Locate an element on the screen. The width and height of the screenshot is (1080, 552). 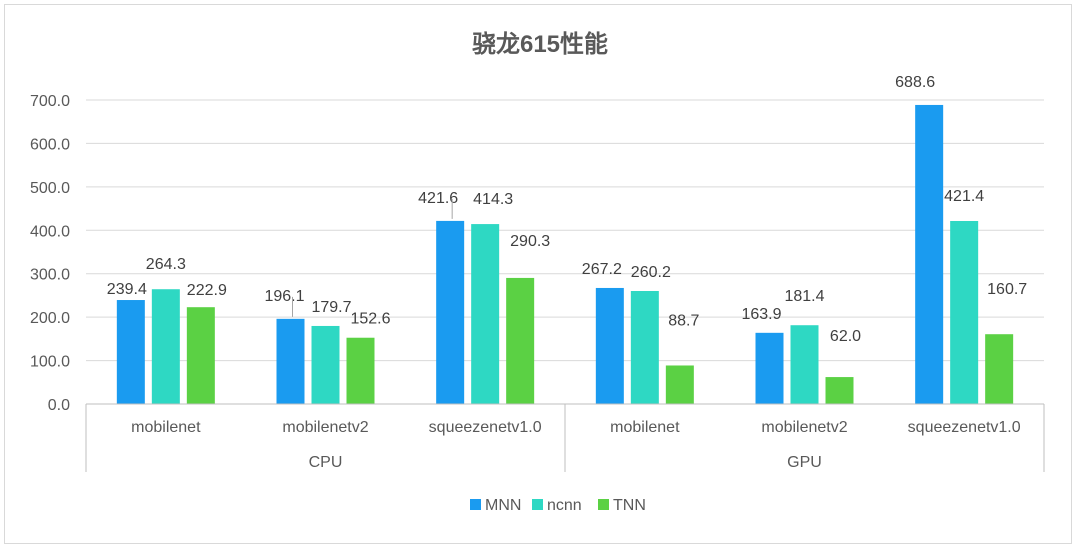
data-label: 181.4 is located at coordinates (804, 296).